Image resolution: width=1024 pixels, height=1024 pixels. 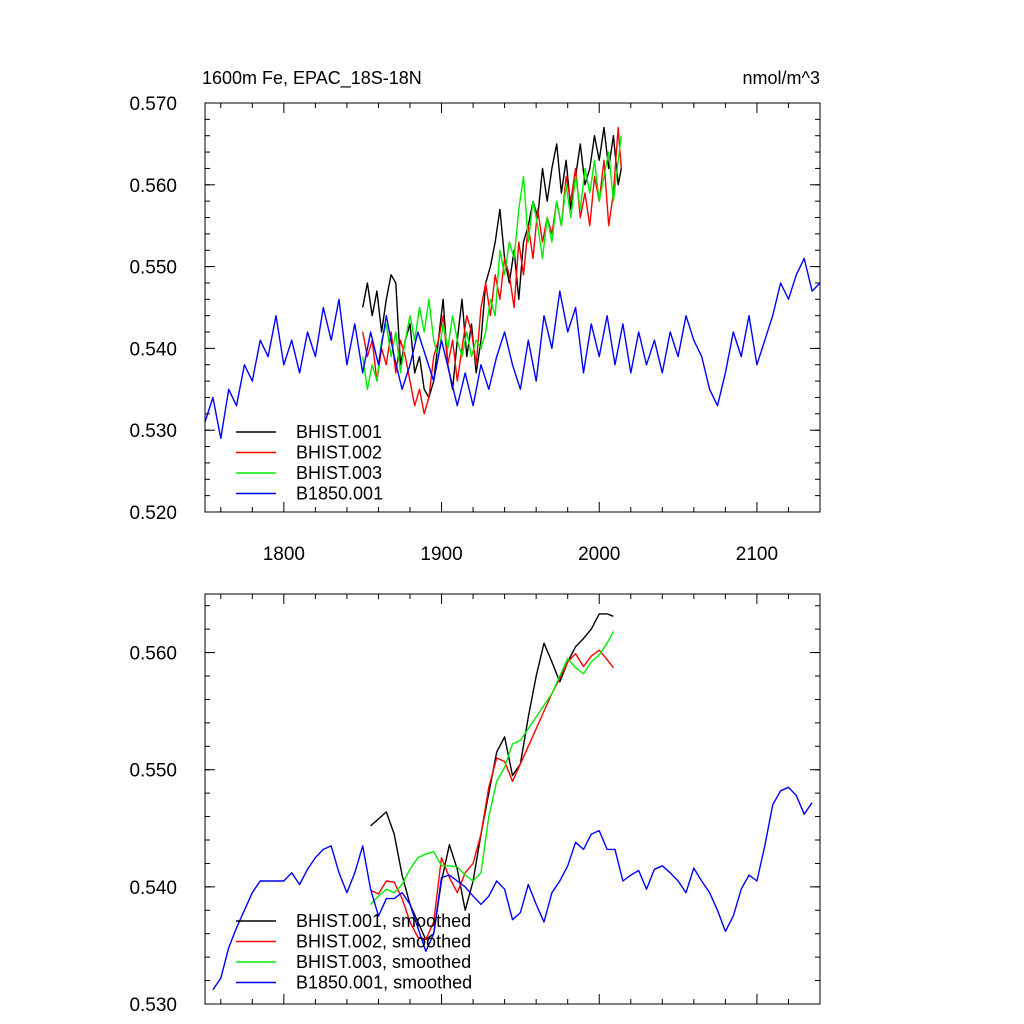 What do you see at coordinates (312, 78) in the screenshot?
I see `chart-title: 1600m Fe, EPAC_18S-18N` at bounding box center [312, 78].